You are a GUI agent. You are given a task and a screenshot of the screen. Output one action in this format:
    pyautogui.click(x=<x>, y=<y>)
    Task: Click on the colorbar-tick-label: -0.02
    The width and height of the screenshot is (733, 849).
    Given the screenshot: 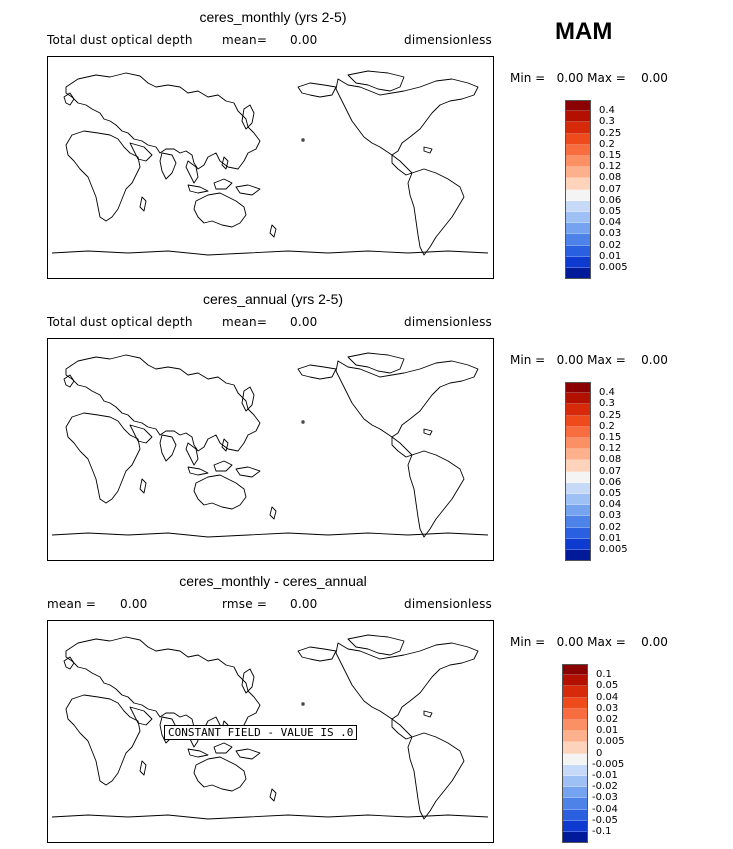 What is the action you would take?
    pyautogui.click(x=605, y=787)
    